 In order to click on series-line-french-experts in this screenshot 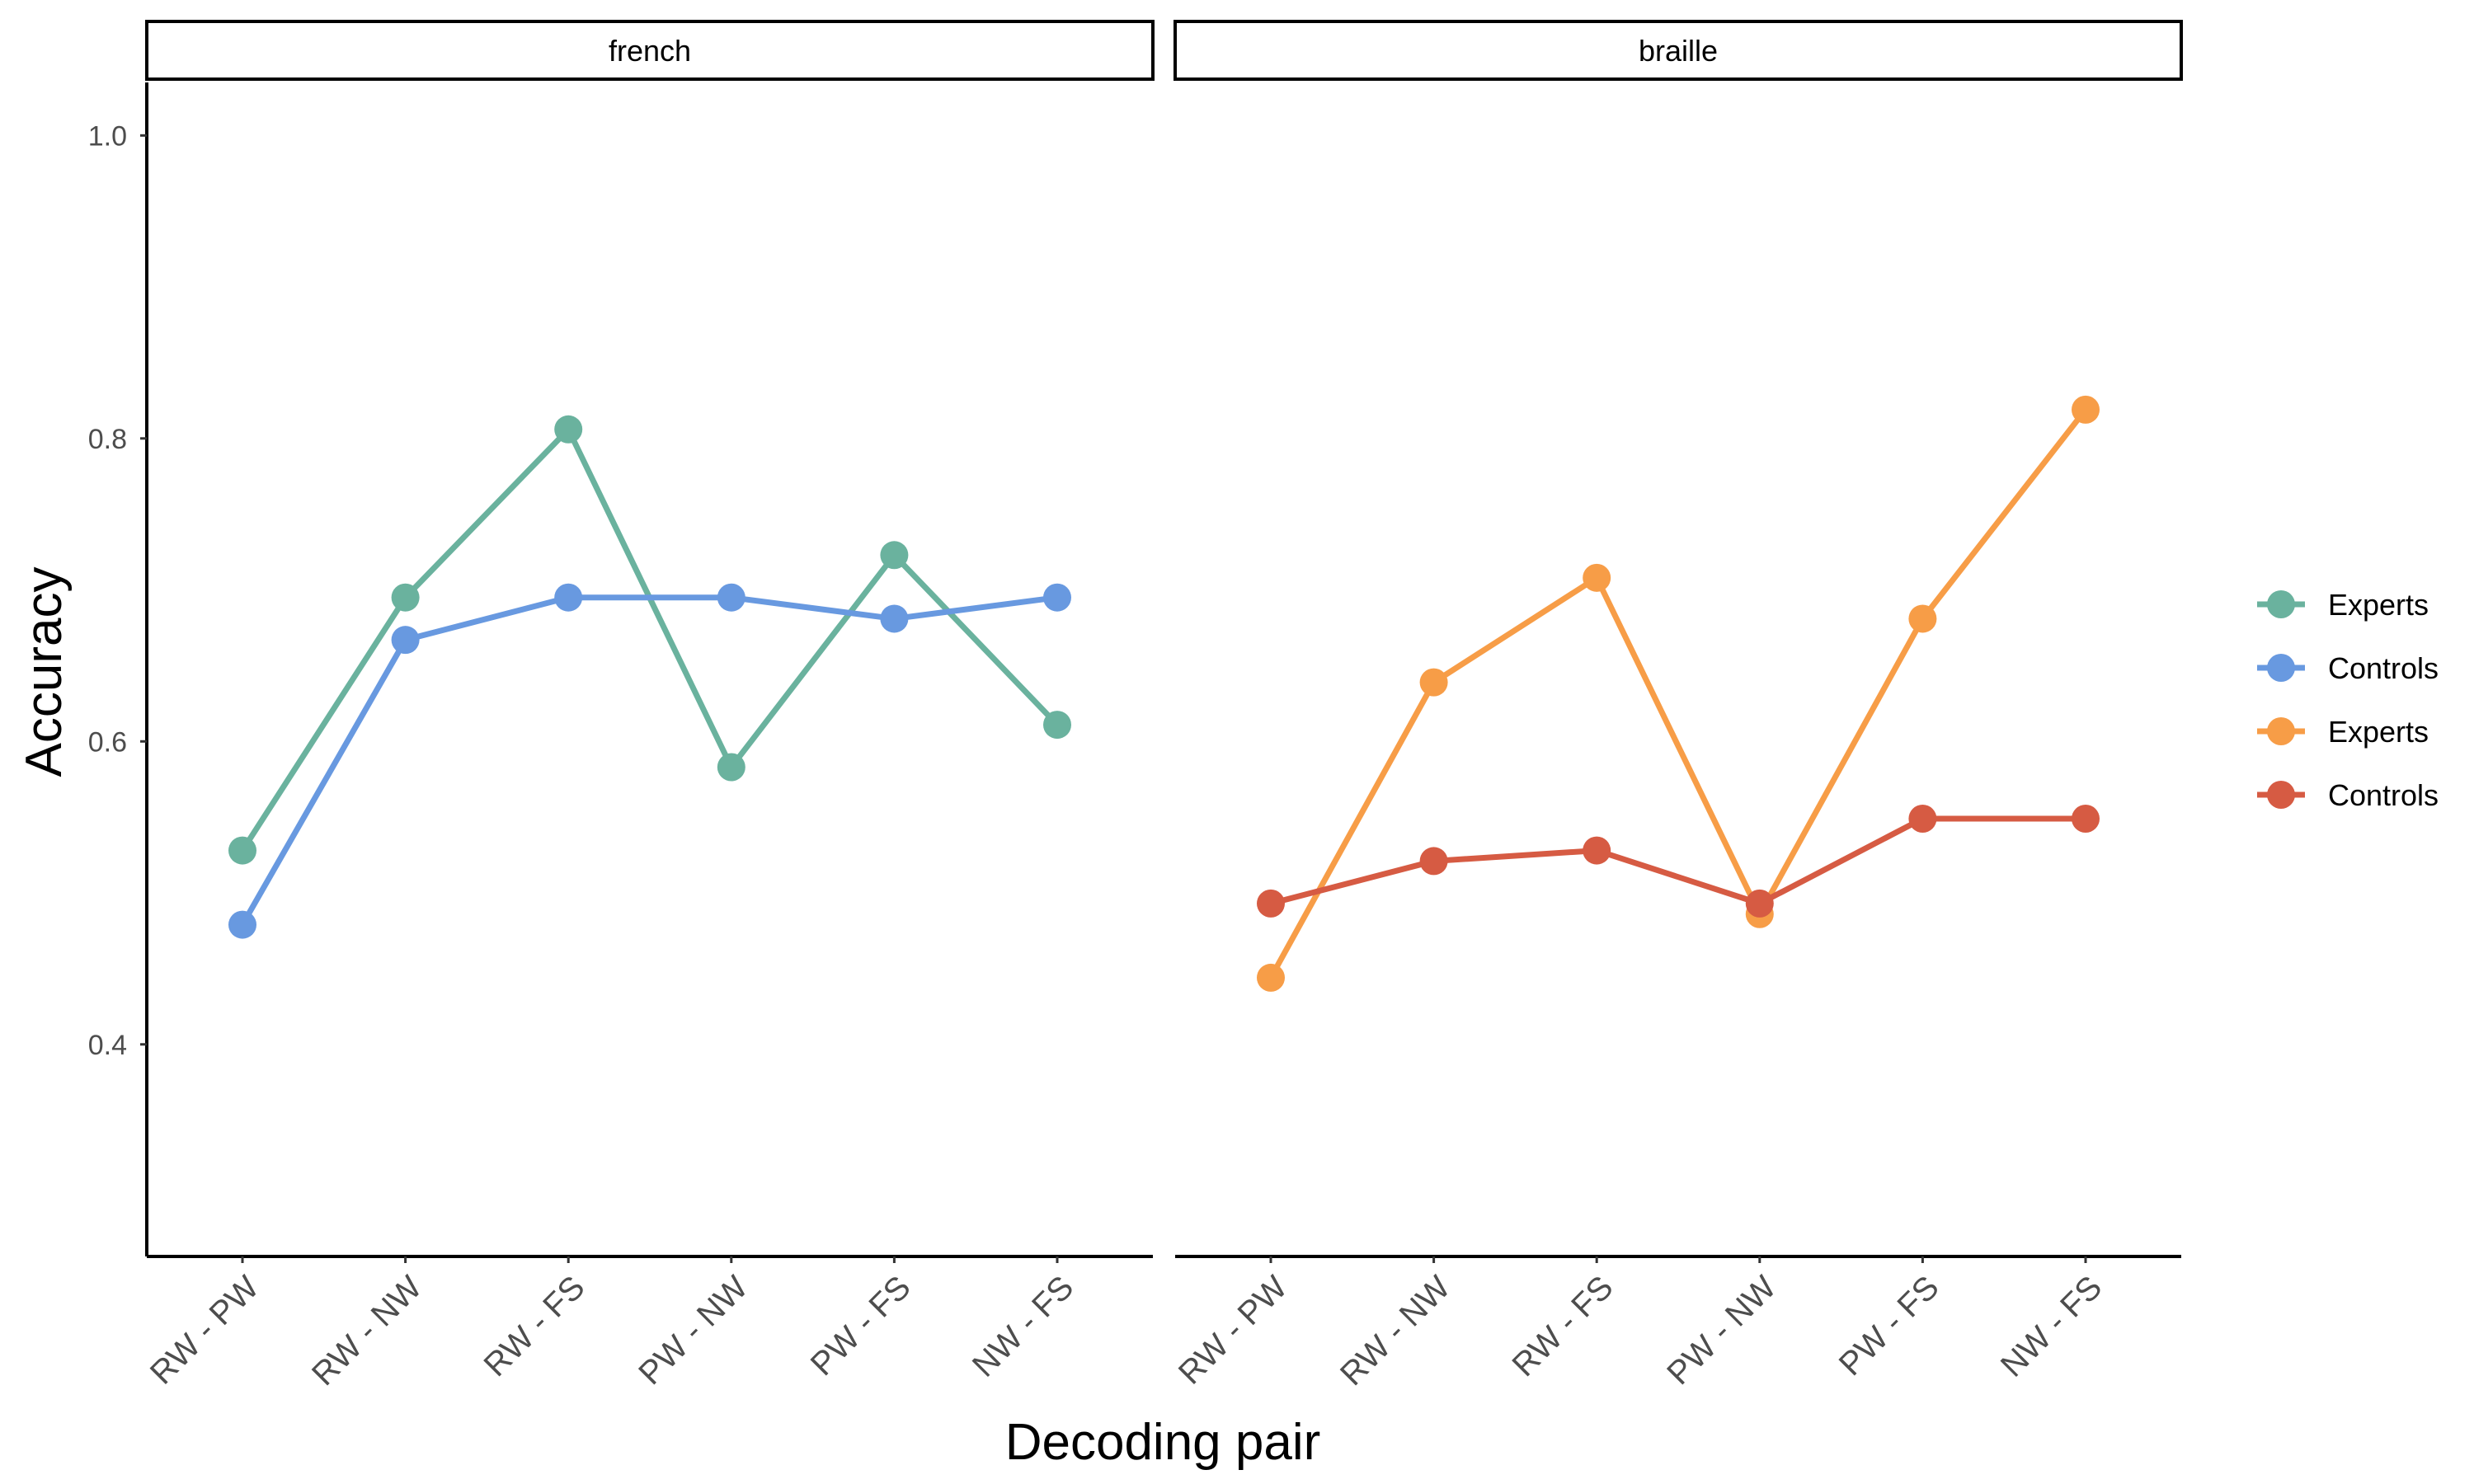, I will do `click(650, 640)`.